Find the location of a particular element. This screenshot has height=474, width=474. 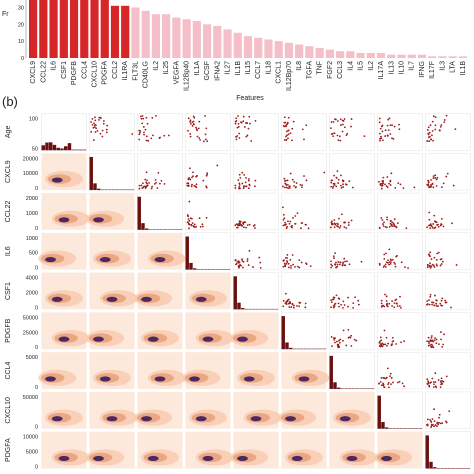

row-tick-PDGFA-2: 10000 is located at coordinates (30, 438).